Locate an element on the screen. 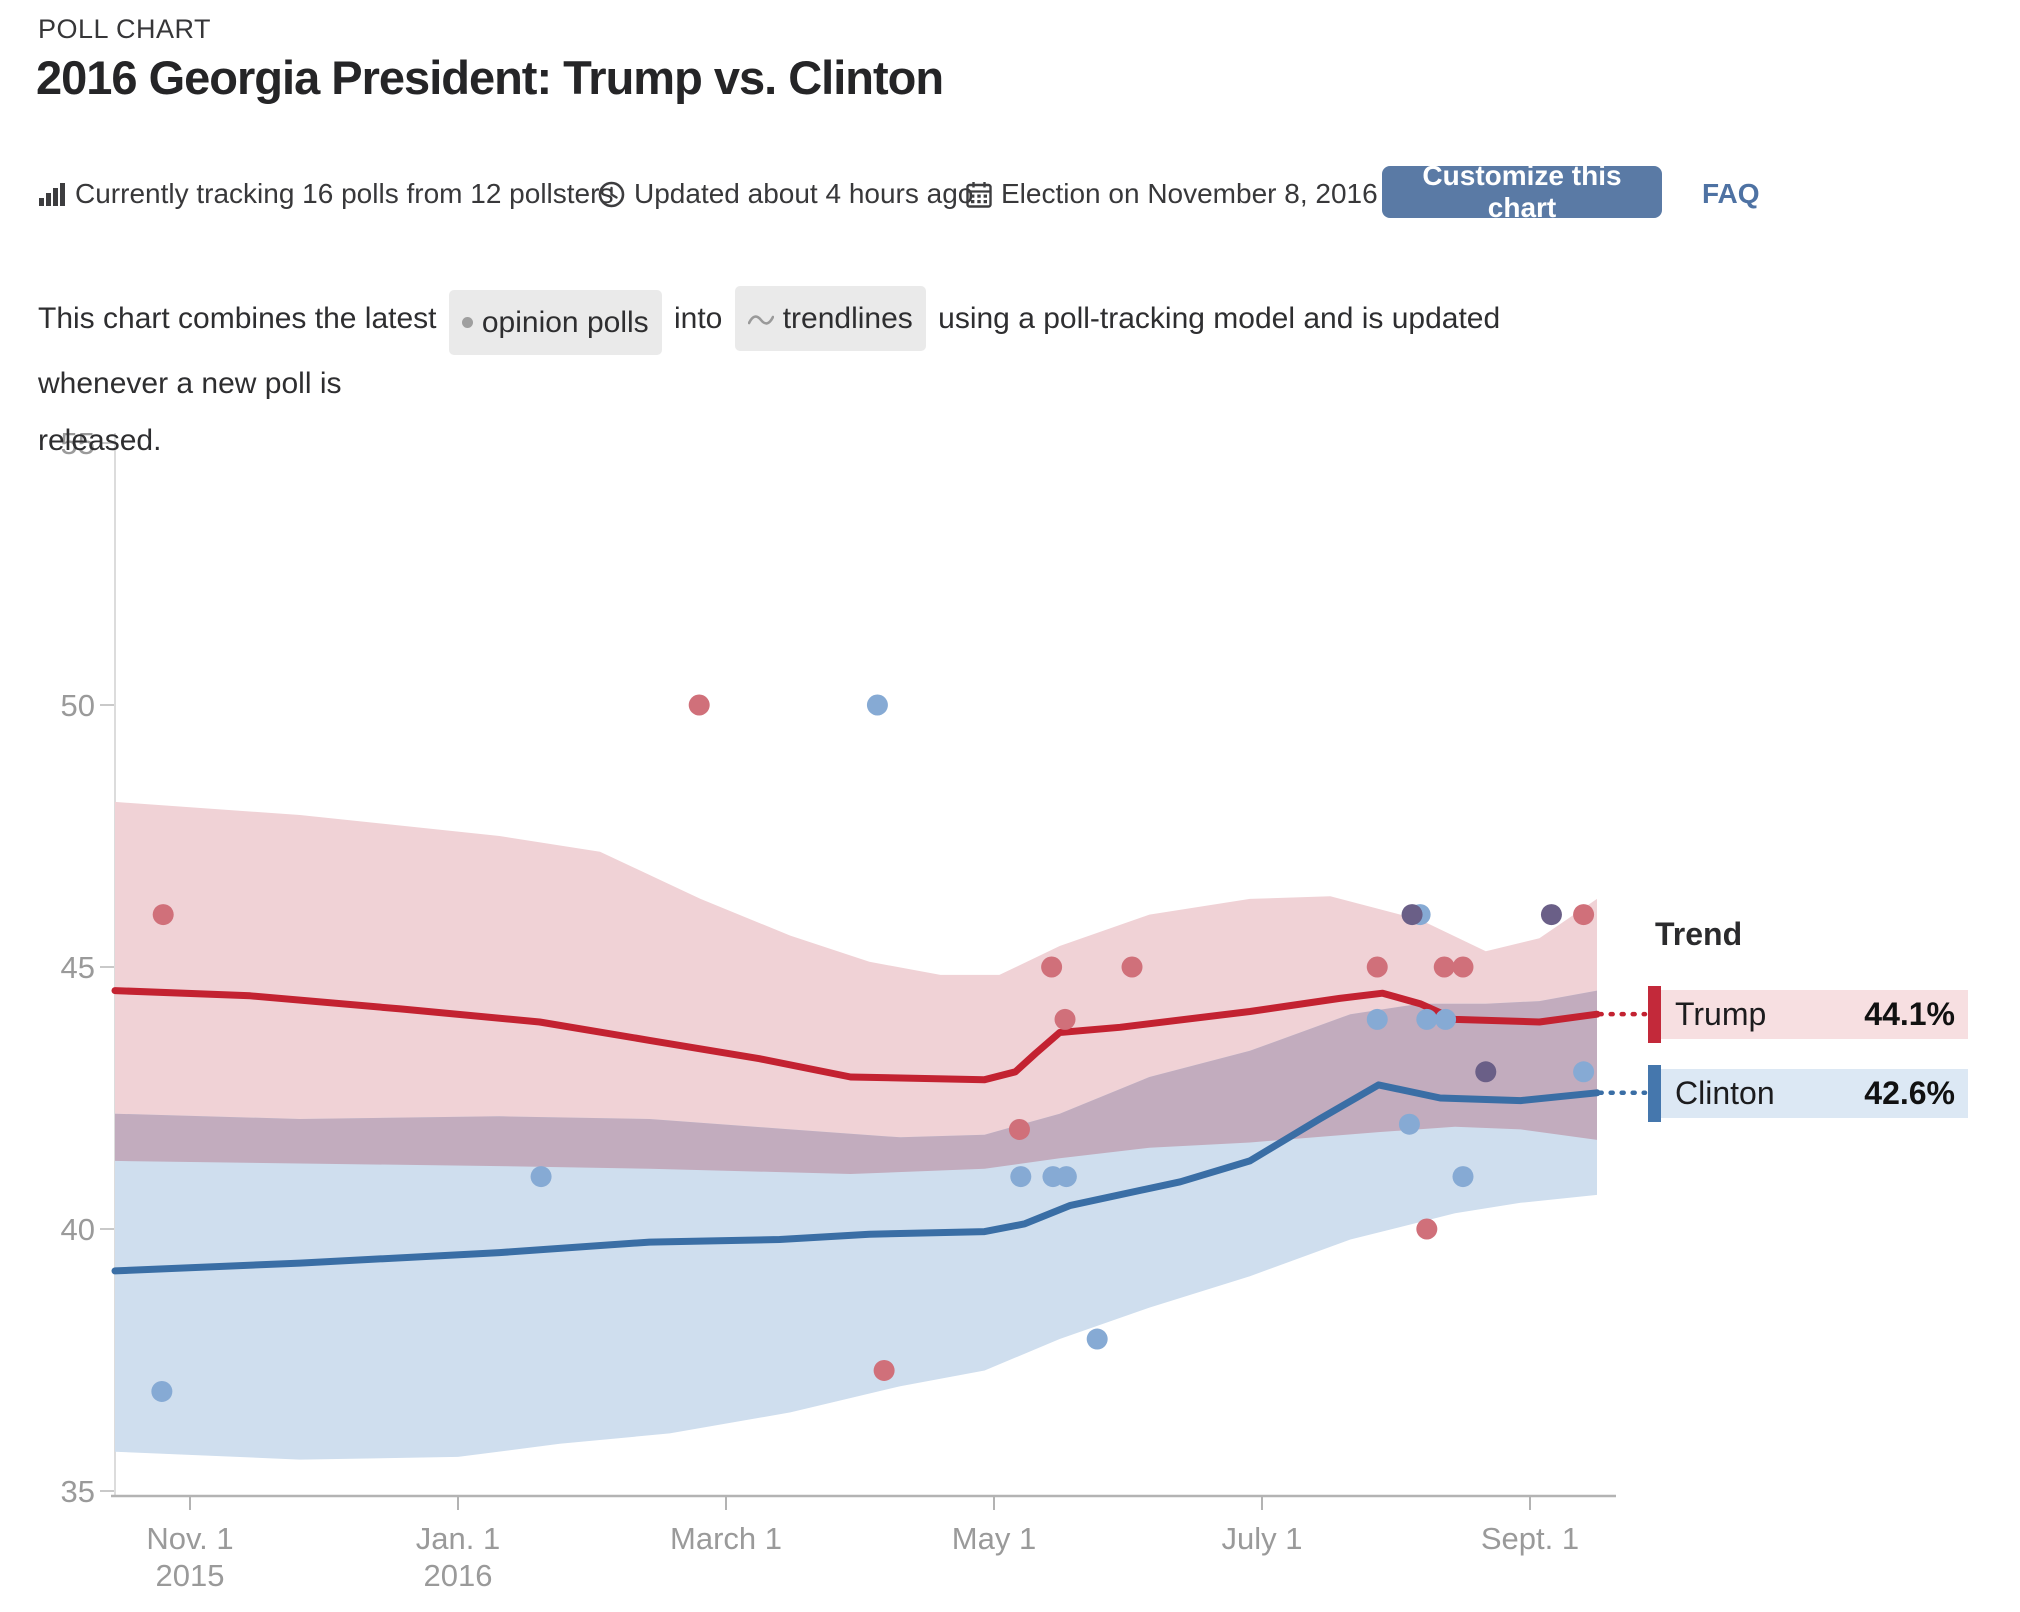 The image size is (2020, 1612). band-overlap-region is located at coordinates (856, 1082).